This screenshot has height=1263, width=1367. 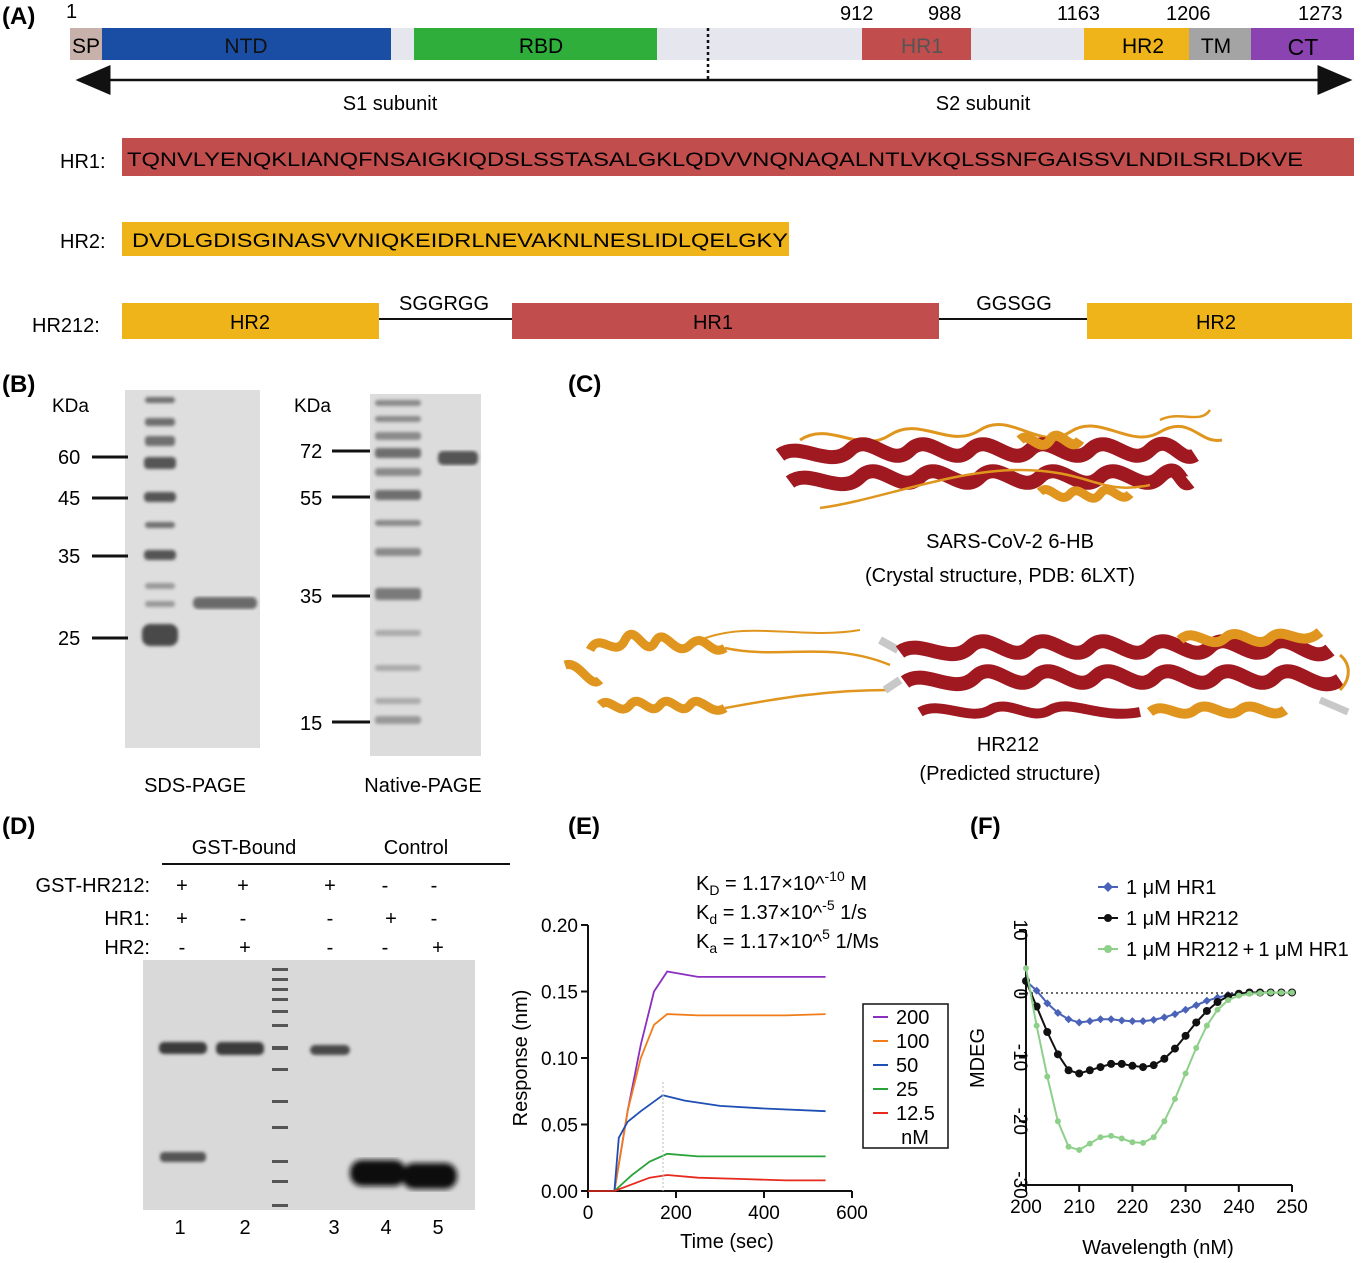 I want to click on position-988: 988, so click(x=944, y=14).